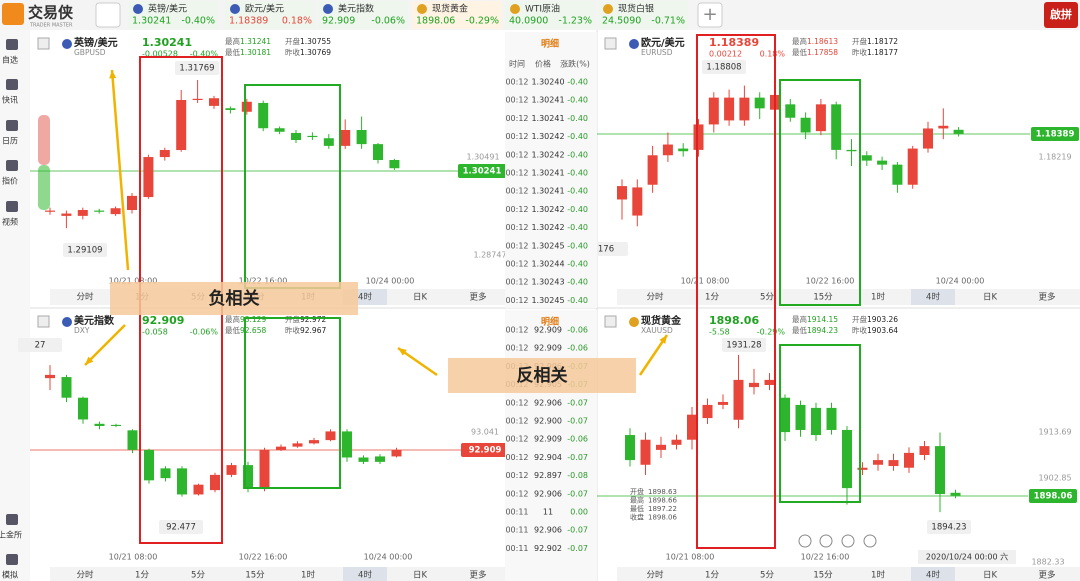 The height and width of the screenshot is (581, 1080). I want to click on detail-time: 00:12, so click(516, 118).